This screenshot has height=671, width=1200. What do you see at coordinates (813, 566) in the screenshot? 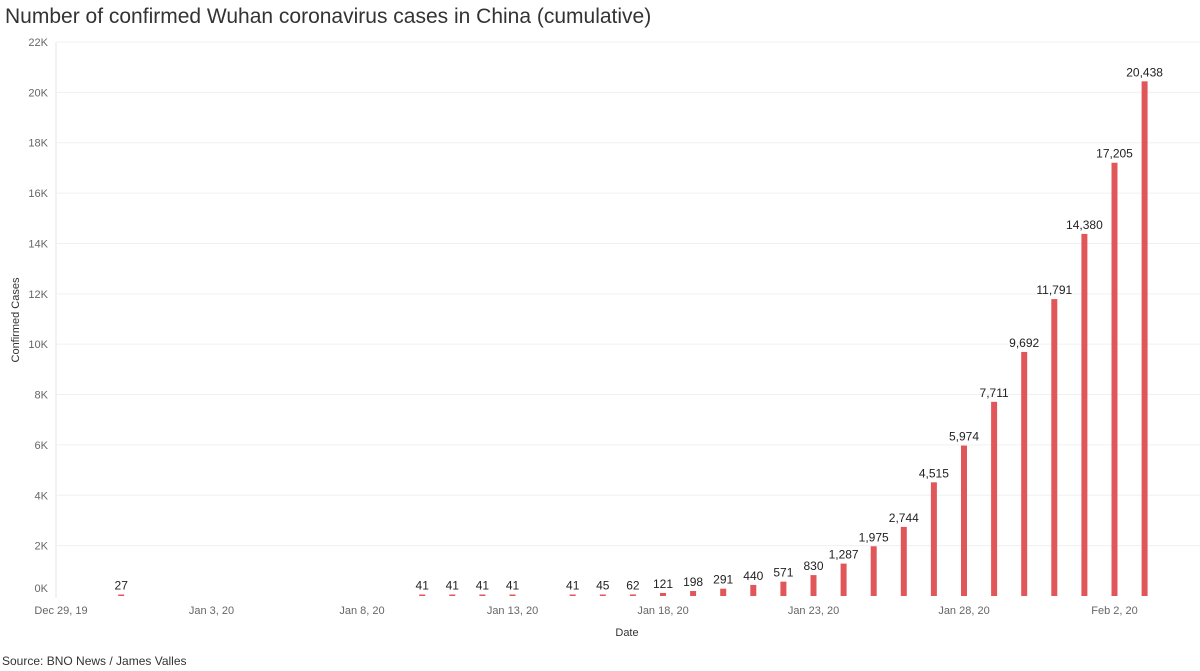
I see `bar-value-label: 830` at bounding box center [813, 566].